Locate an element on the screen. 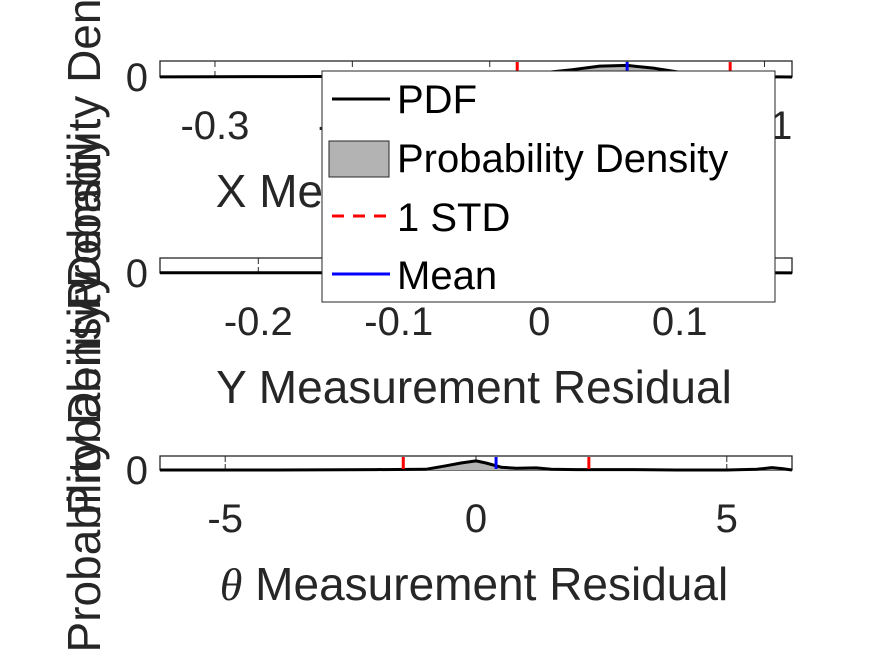 This screenshot has height=656, width=875. x-tick-label: -0.2 is located at coordinates (258, 322).